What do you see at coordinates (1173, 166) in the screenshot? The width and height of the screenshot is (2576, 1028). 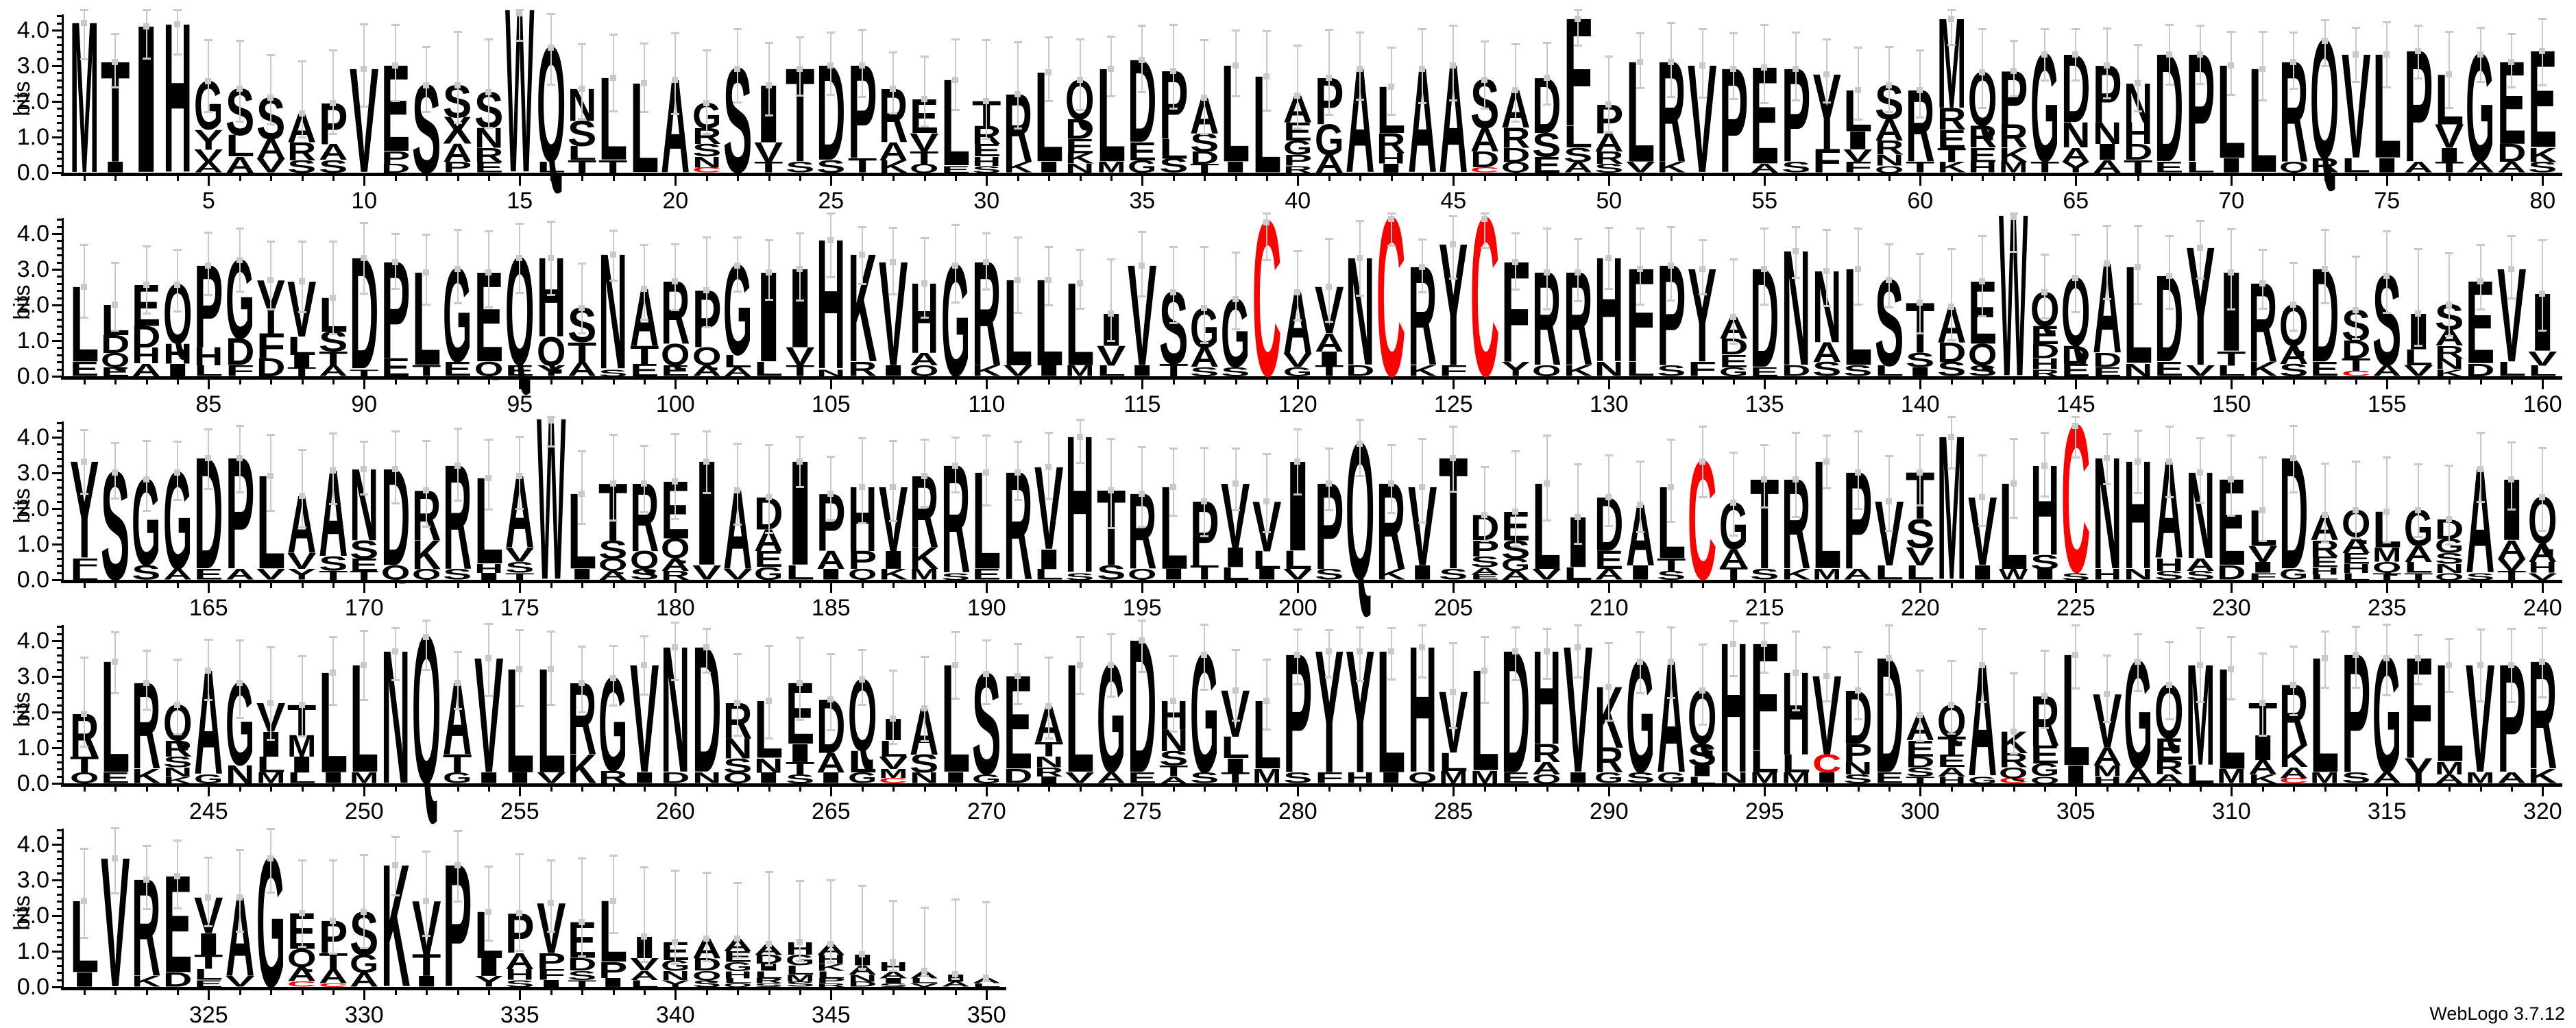 I see `logo-letter-S-pos-36: S` at bounding box center [1173, 166].